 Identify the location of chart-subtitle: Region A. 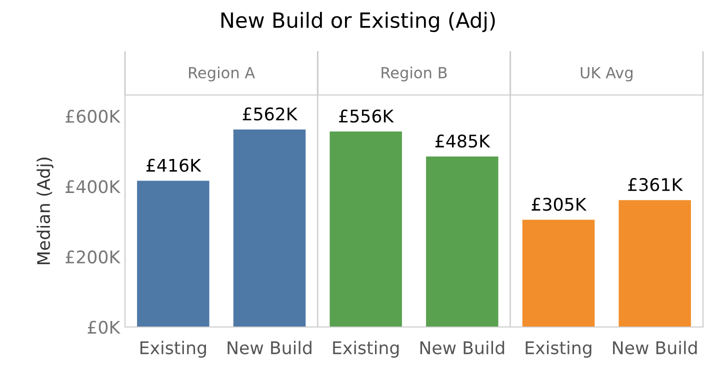
(222, 74).